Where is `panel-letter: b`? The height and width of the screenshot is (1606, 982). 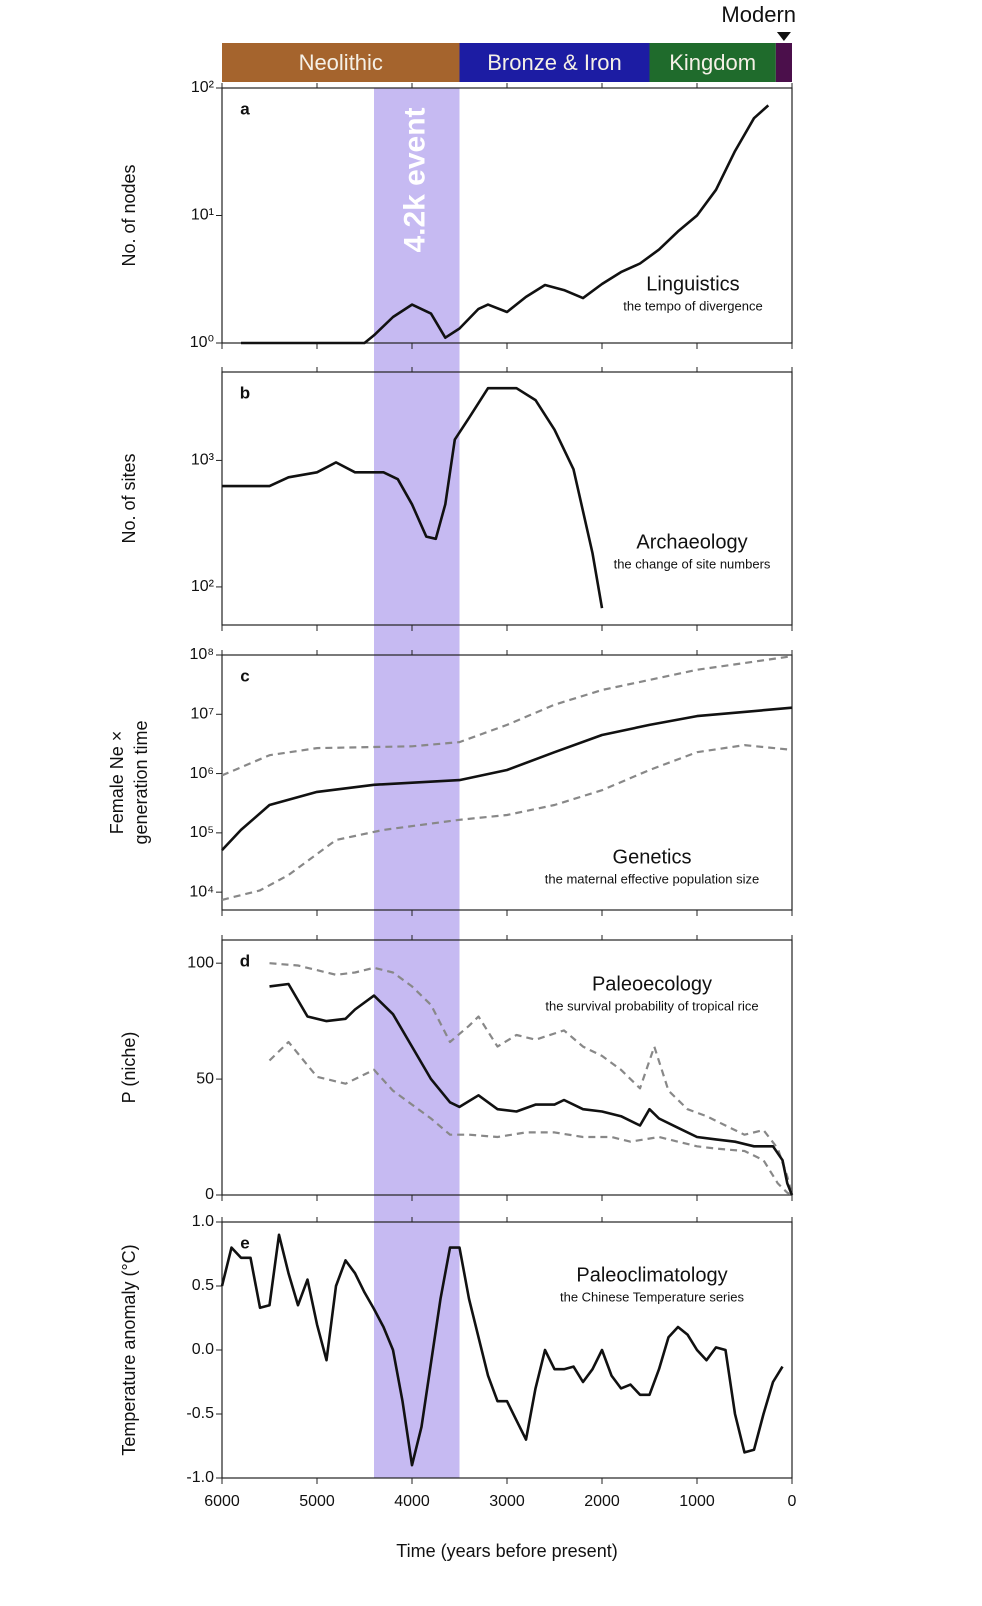
panel-letter: b is located at coordinates (245, 392).